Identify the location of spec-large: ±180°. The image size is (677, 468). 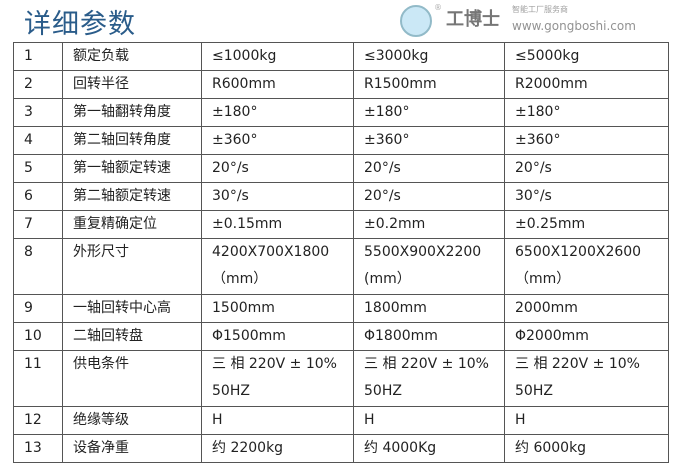
(586, 112).